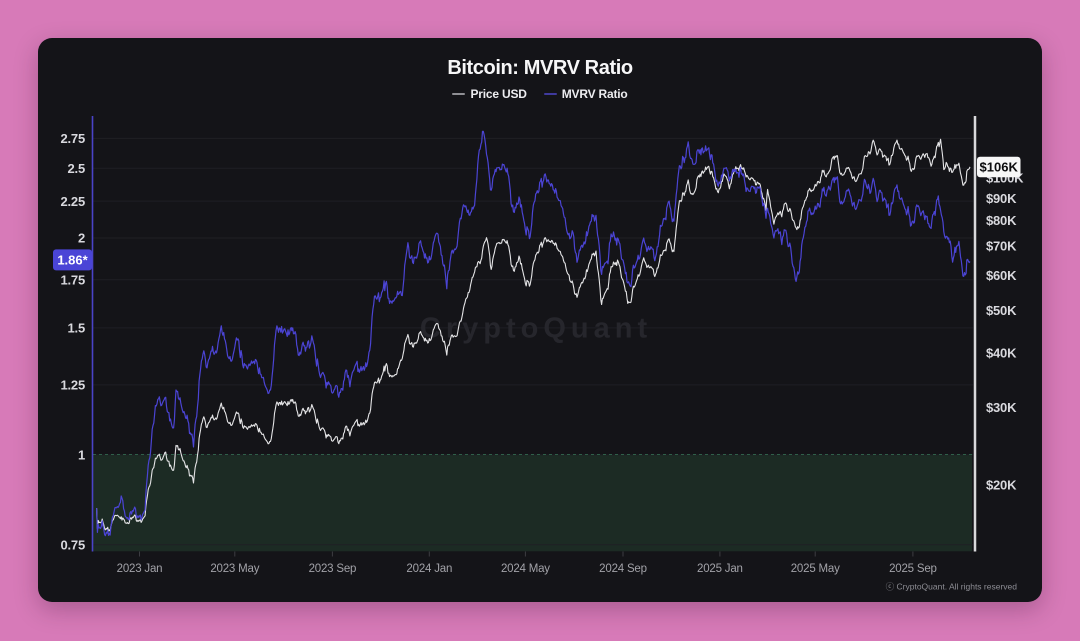 The image size is (1080, 641). What do you see at coordinates (1001, 407) in the screenshot?
I see `svg-text: $30K` at bounding box center [1001, 407].